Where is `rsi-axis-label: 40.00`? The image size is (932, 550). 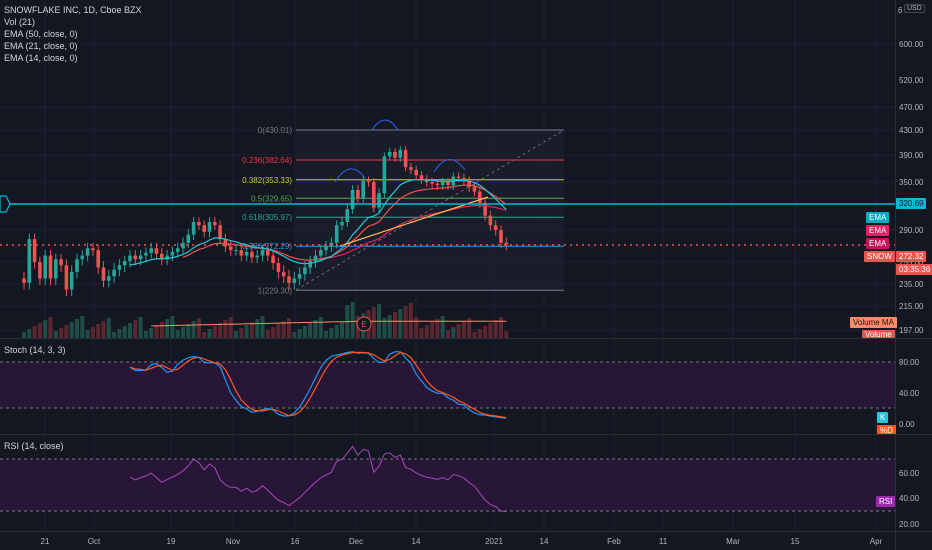 rsi-axis-label: 40.00 is located at coordinates (909, 498).